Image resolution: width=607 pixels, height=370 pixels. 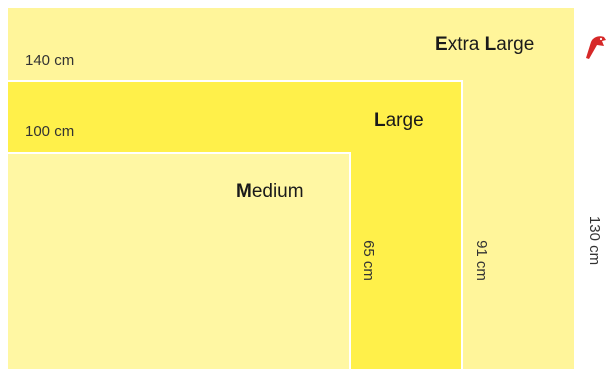 What do you see at coordinates (596, 47) in the screenshot?
I see `red-bird-icon` at bounding box center [596, 47].